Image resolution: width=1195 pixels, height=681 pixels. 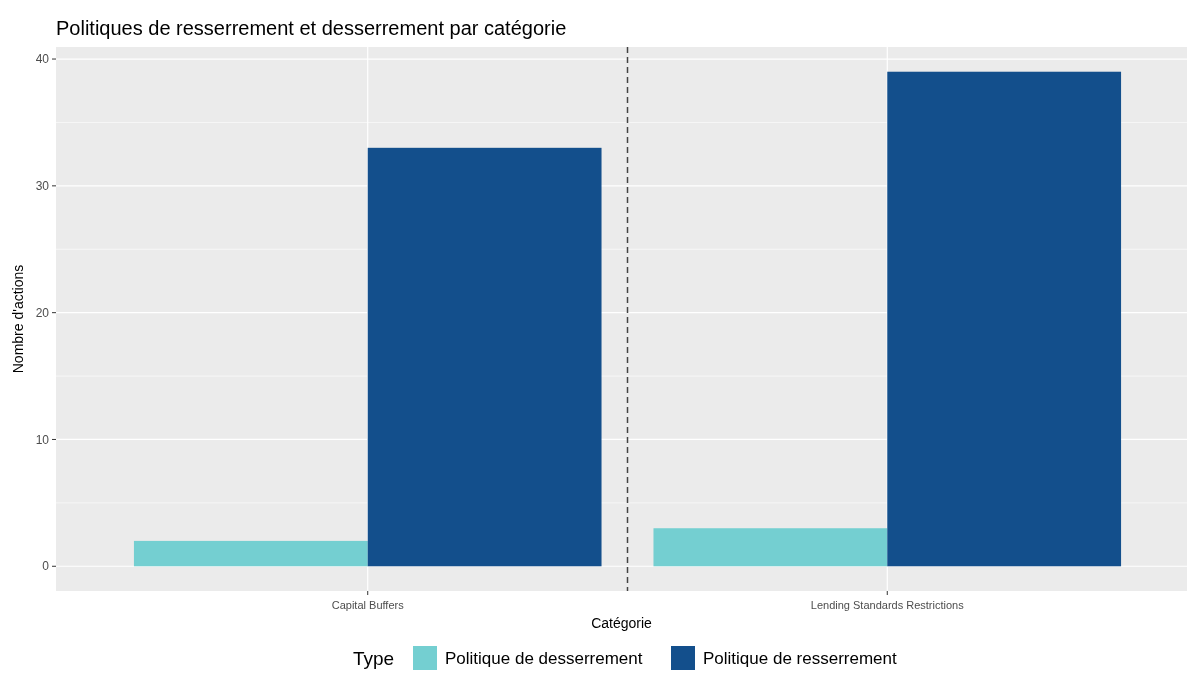 What do you see at coordinates (18, 319) in the screenshot?
I see `y-axis-title: Nombre d'actions` at bounding box center [18, 319].